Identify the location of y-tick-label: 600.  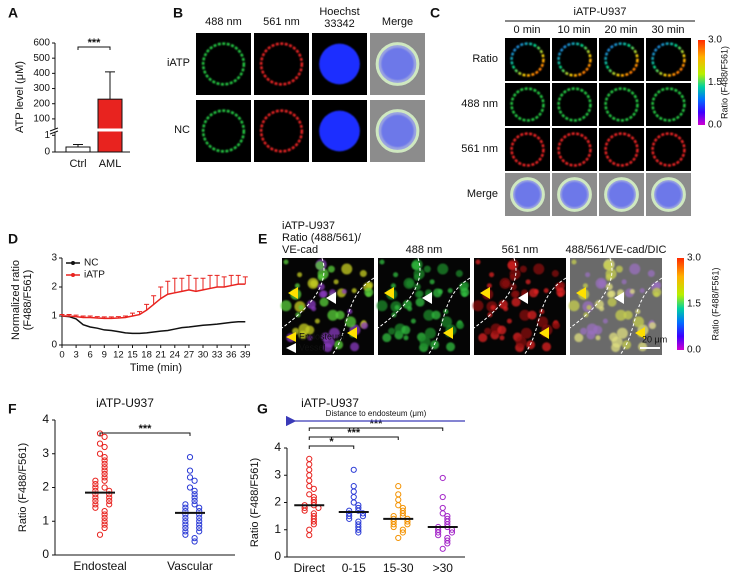
(41, 43).